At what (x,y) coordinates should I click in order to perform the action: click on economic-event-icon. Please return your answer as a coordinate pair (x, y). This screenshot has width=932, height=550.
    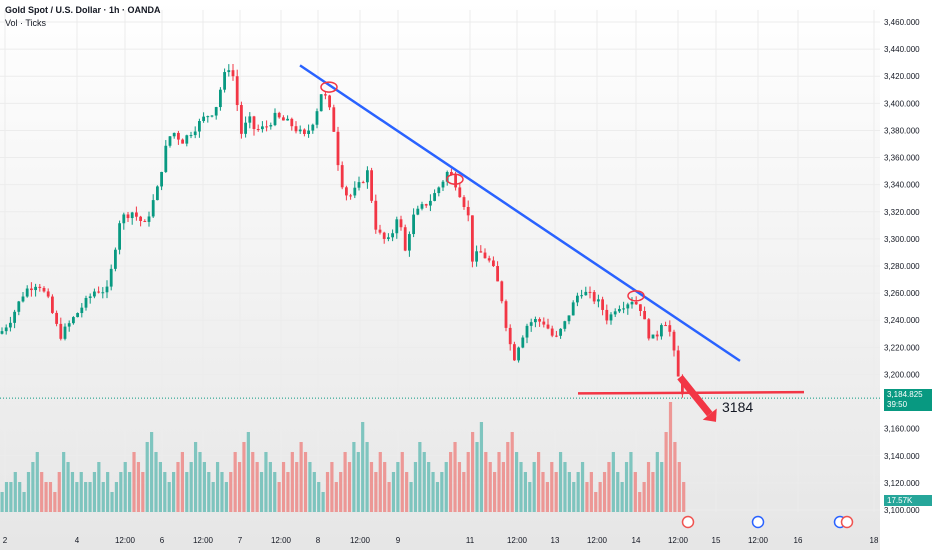
    Looking at the image, I should click on (758, 522).